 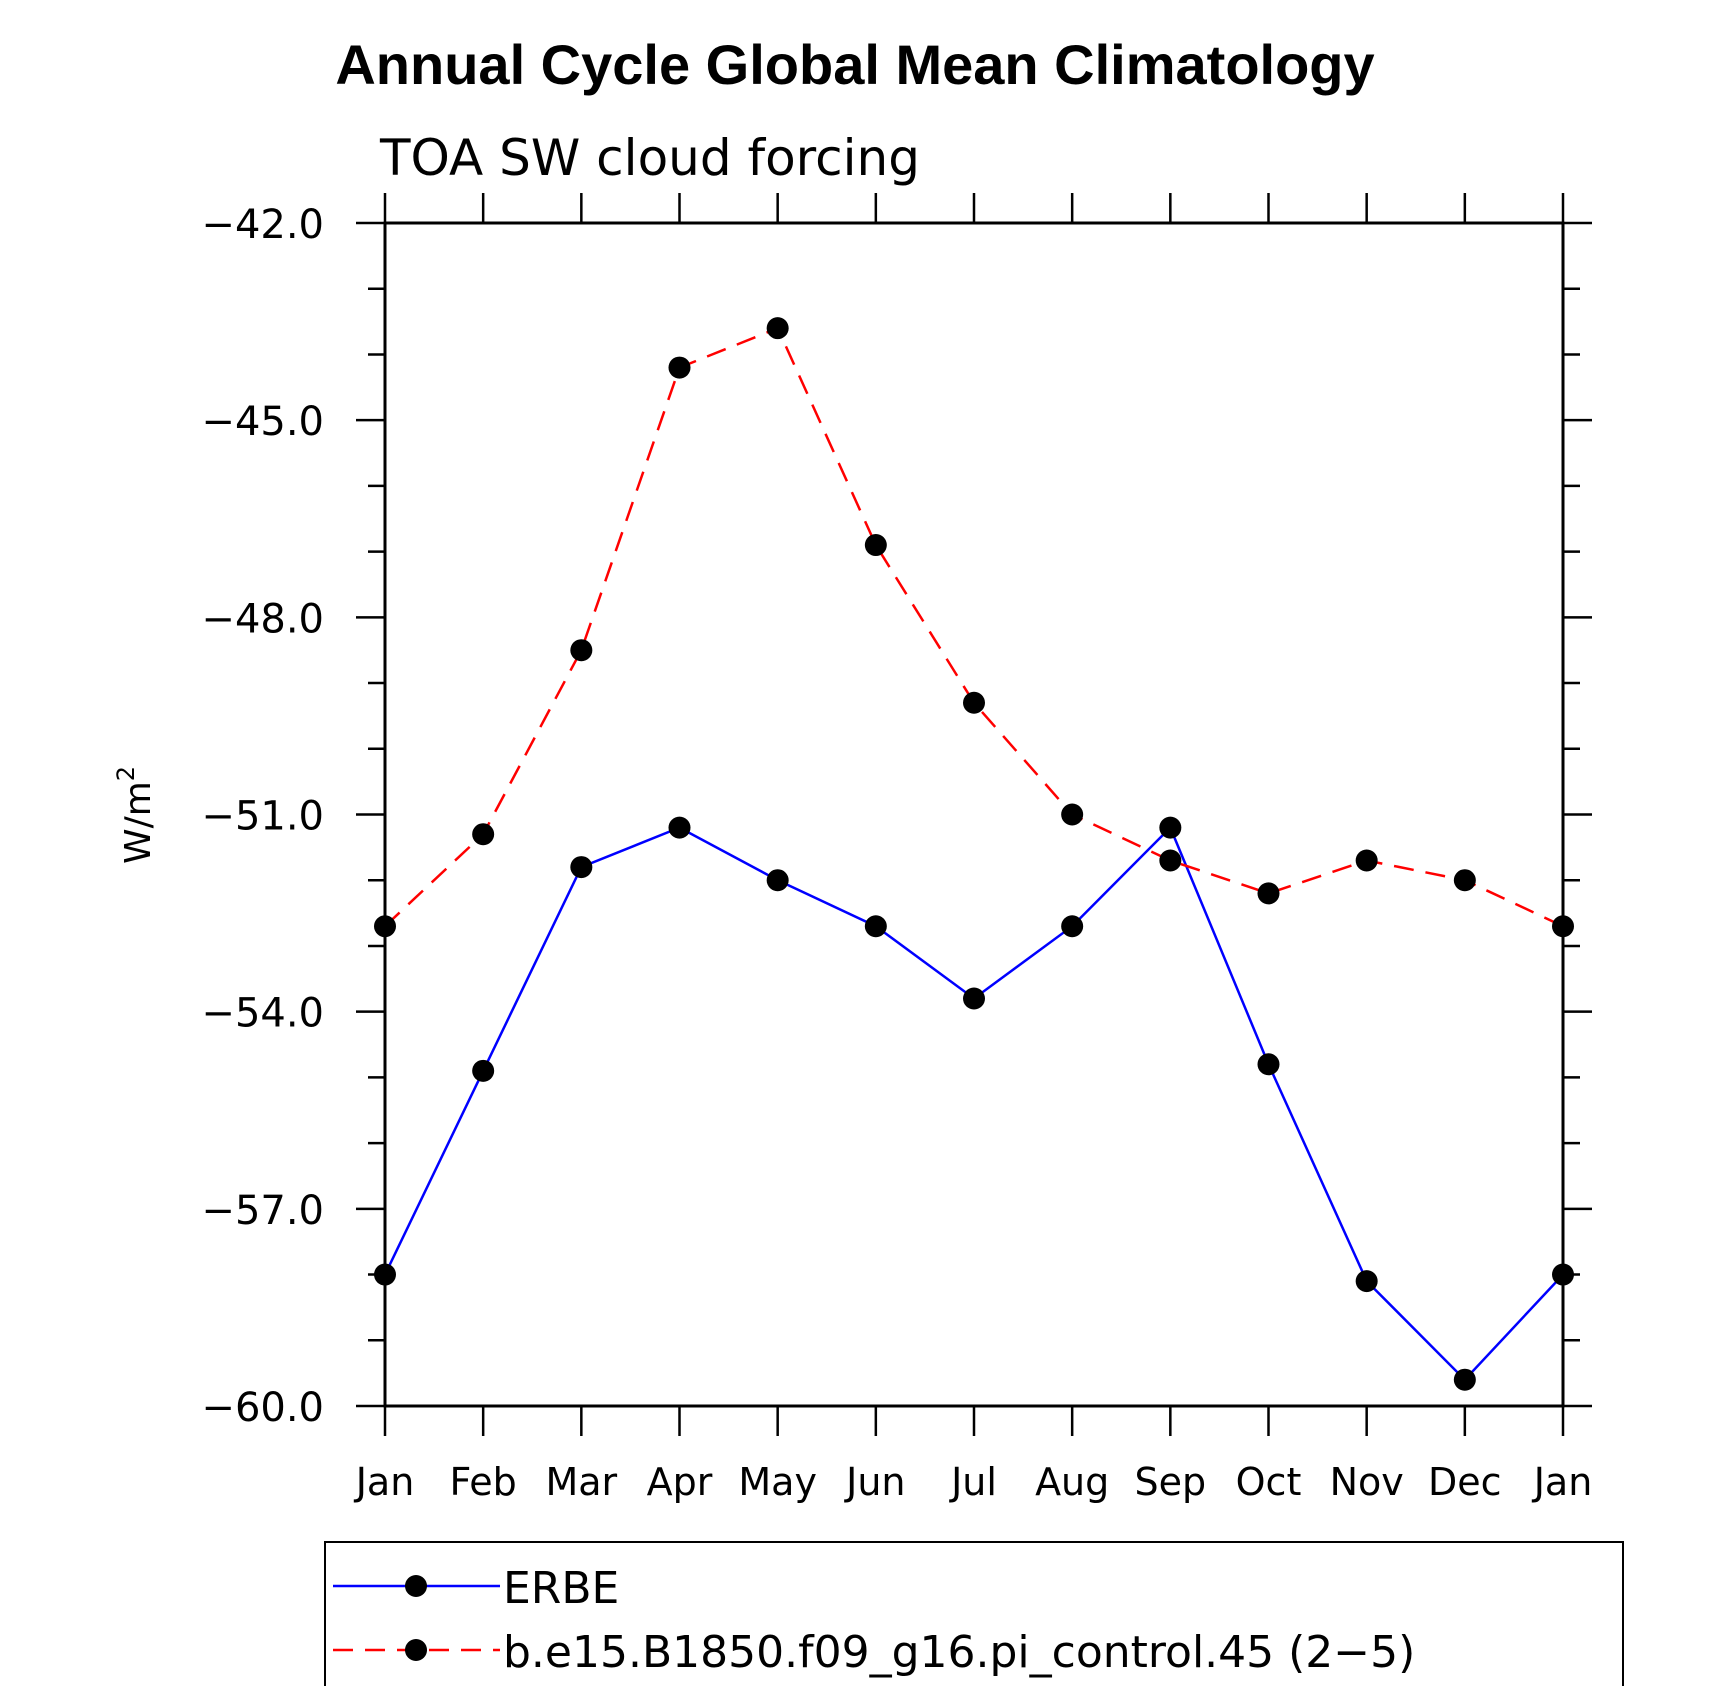 I want to click on x-tick-label: Mar, so click(x=581, y=1482).